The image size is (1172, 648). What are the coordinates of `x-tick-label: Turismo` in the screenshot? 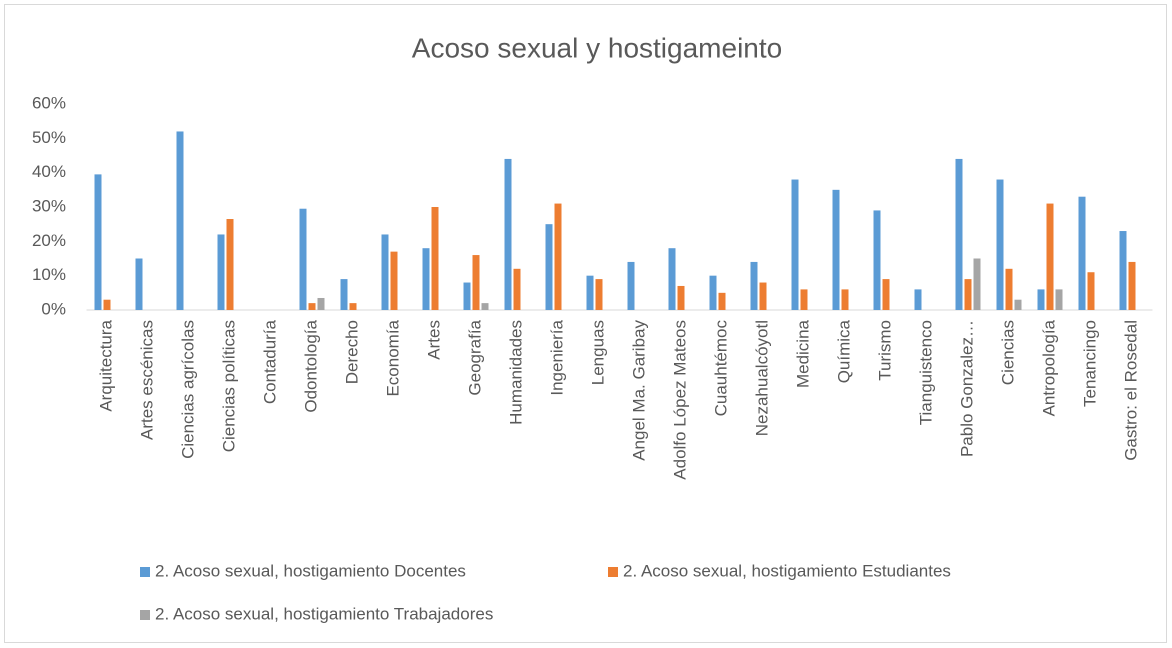 It's located at (884, 350).